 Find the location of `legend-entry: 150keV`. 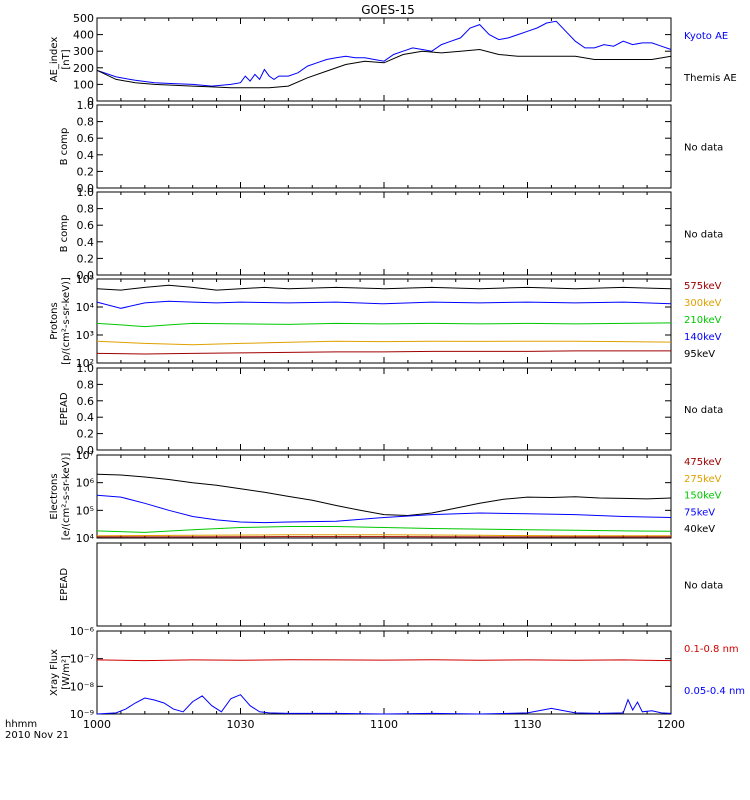

legend-entry: 150keV is located at coordinates (703, 496).